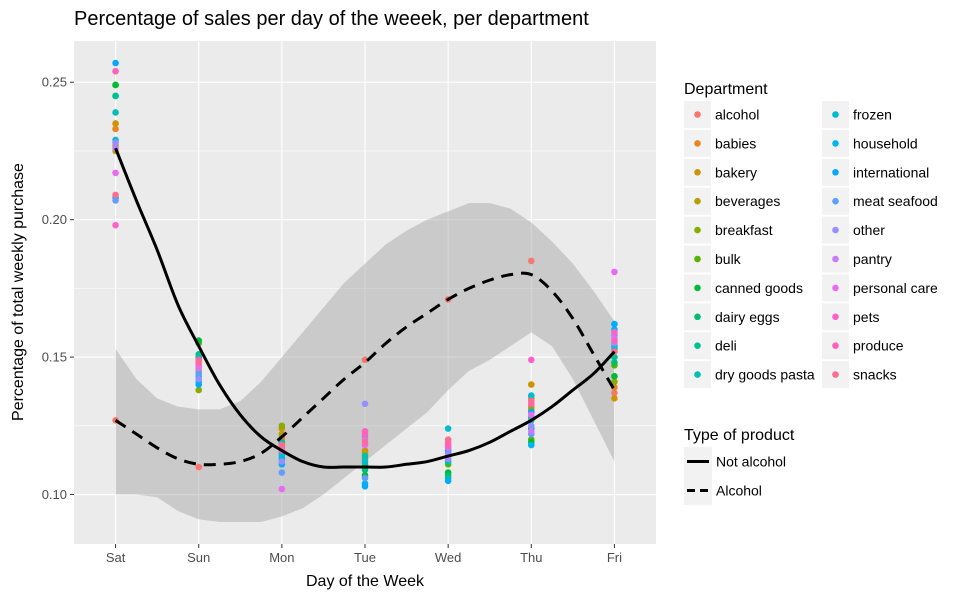 The width and height of the screenshot is (960, 600). What do you see at coordinates (739, 491) in the screenshot?
I see `type-legend-label: Alcohol` at bounding box center [739, 491].